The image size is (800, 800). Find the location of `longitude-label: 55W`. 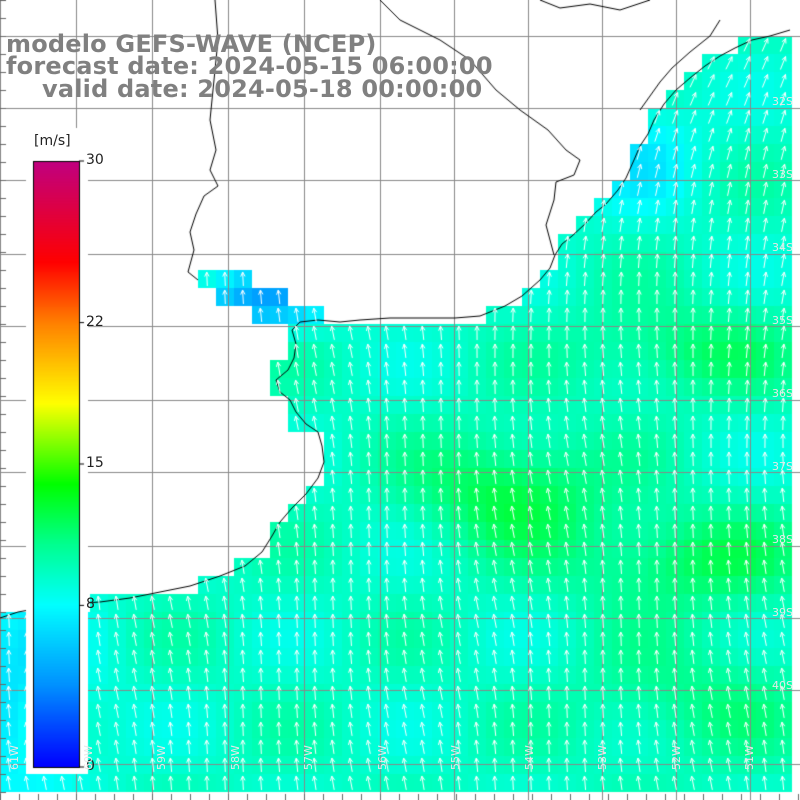

longitude-label: 55W is located at coordinates (455, 757).